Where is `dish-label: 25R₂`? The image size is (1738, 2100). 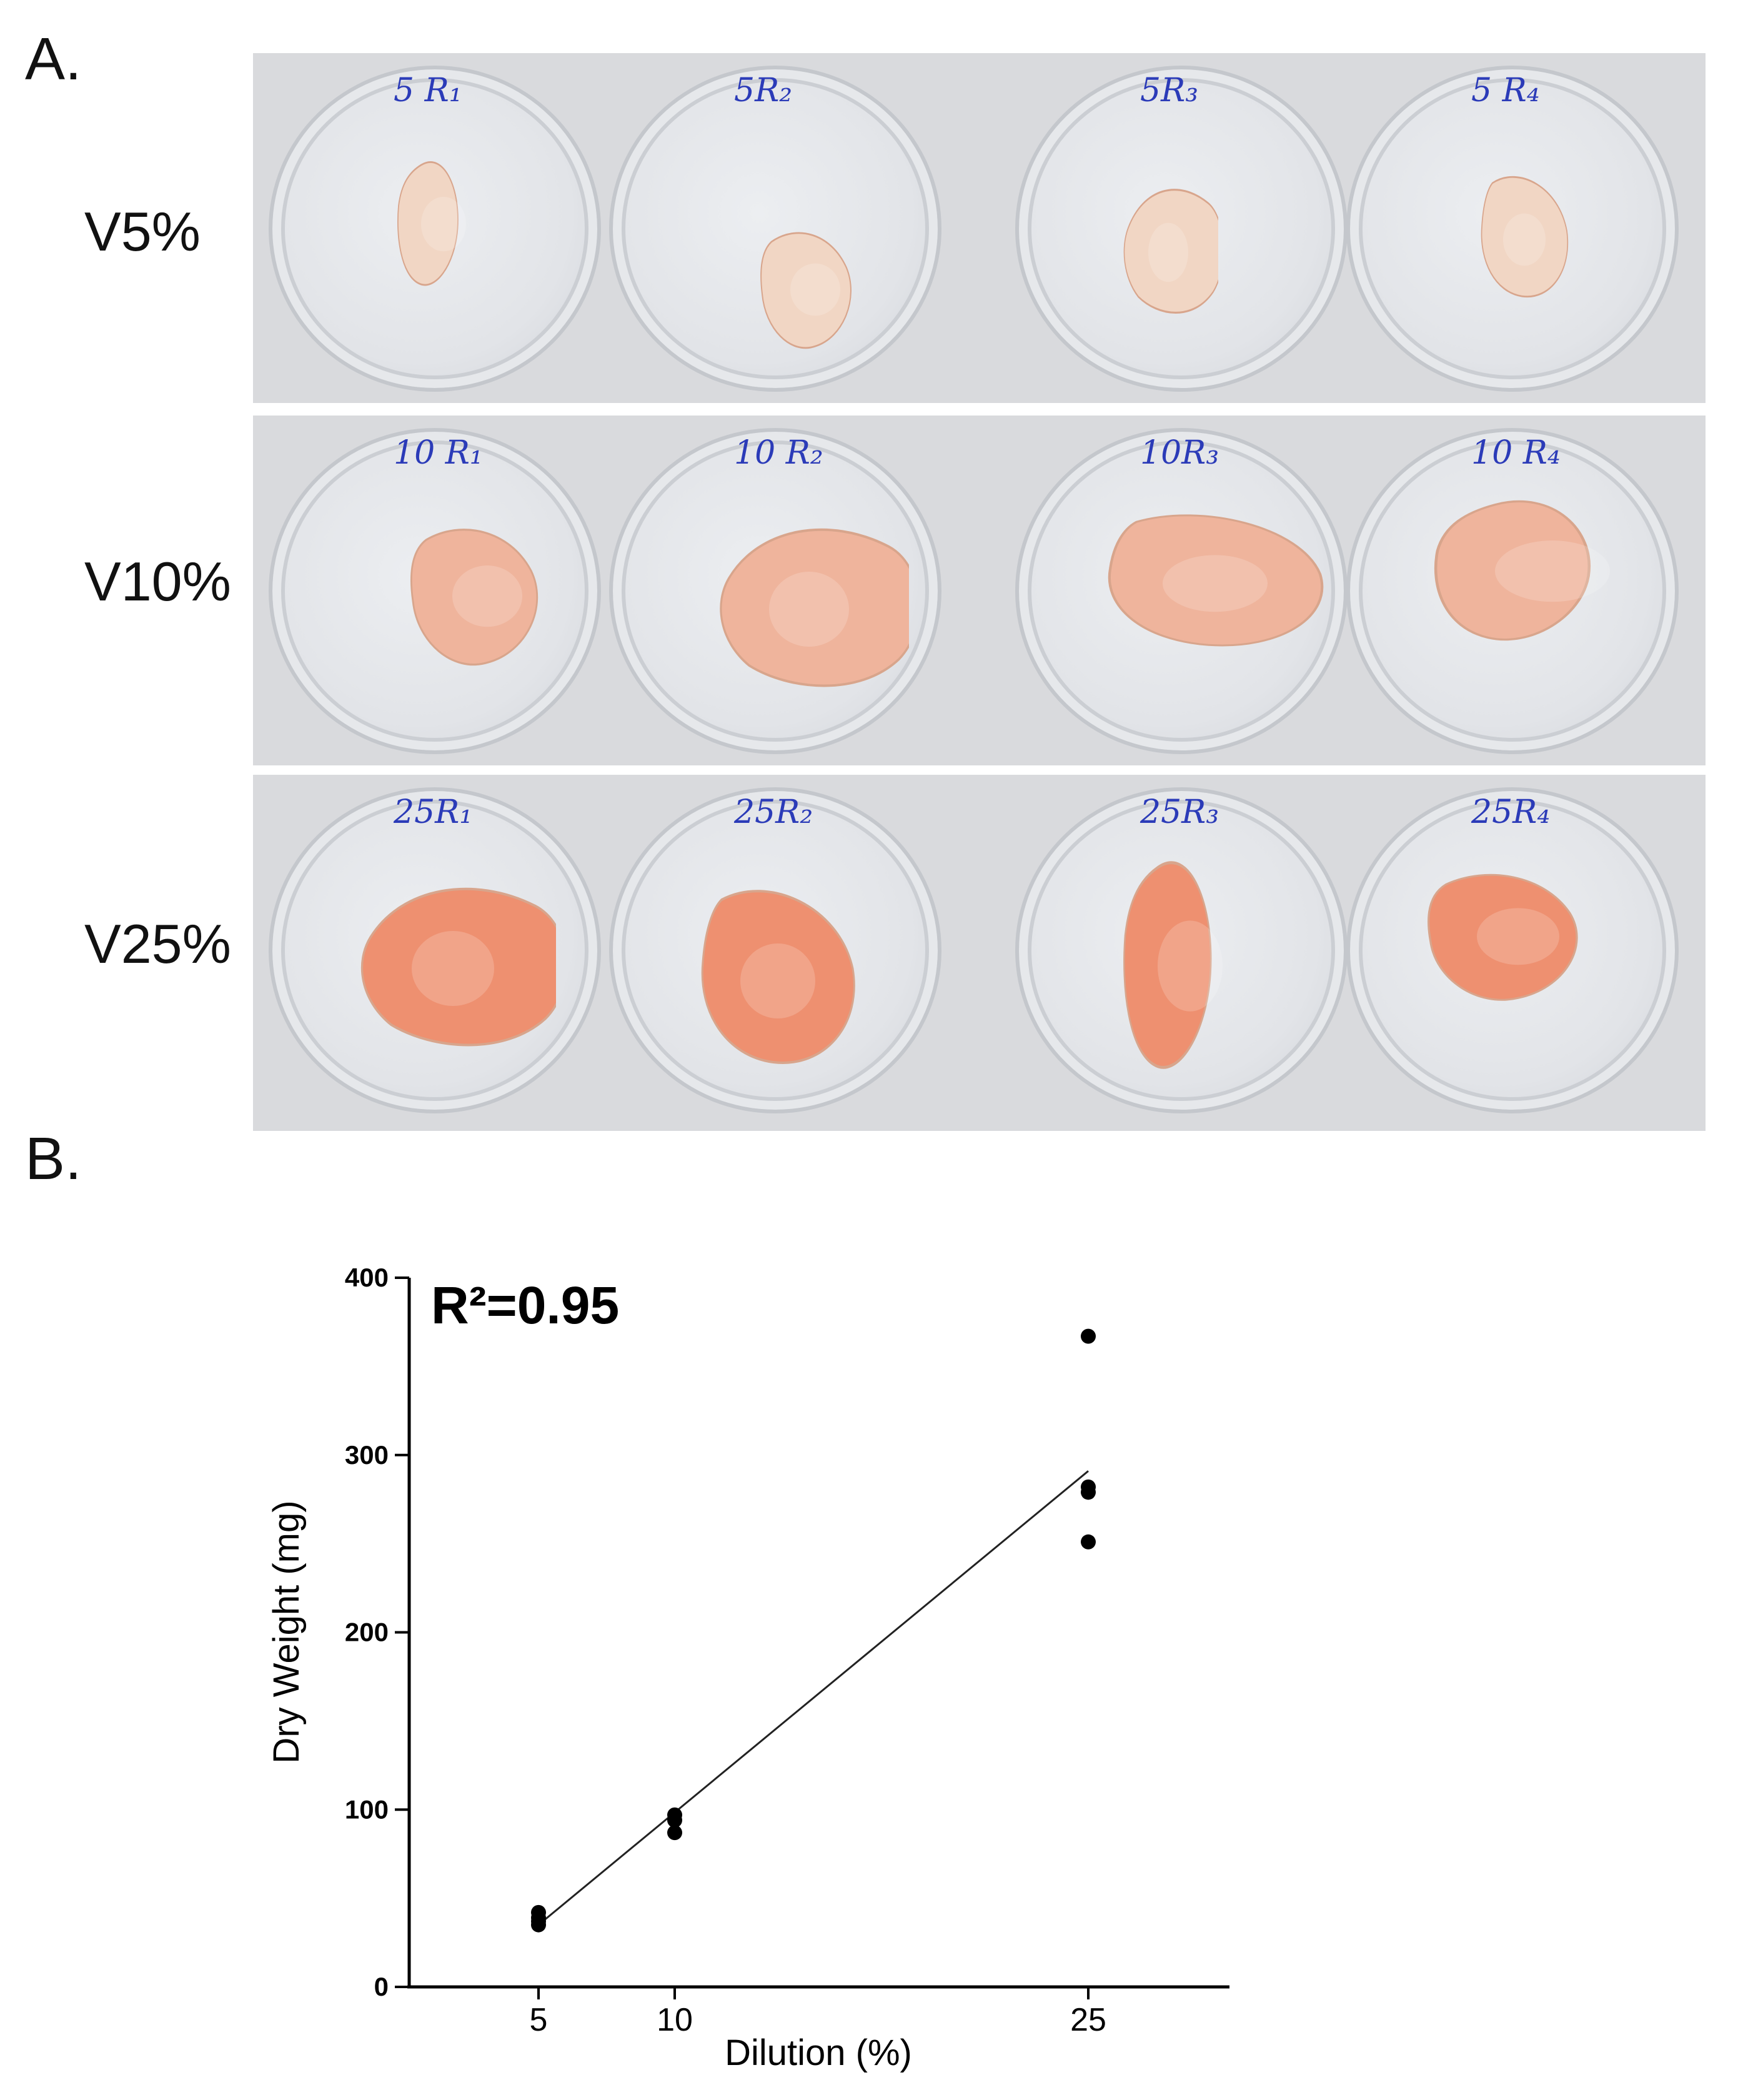 dish-label: 25R₂ is located at coordinates (774, 812).